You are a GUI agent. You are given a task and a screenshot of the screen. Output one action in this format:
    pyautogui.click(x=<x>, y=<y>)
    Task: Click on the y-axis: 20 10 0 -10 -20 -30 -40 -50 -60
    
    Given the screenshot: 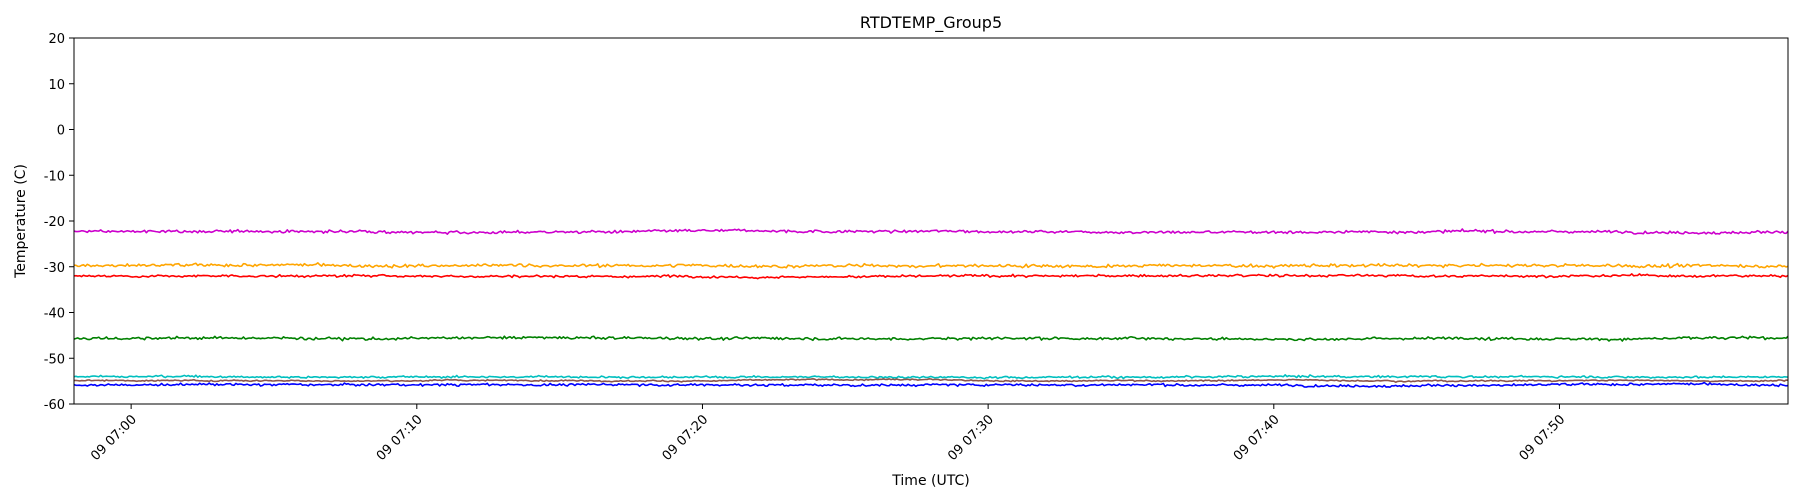 What is the action you would take?
    pyautogui.click(x=59, y=222)
    